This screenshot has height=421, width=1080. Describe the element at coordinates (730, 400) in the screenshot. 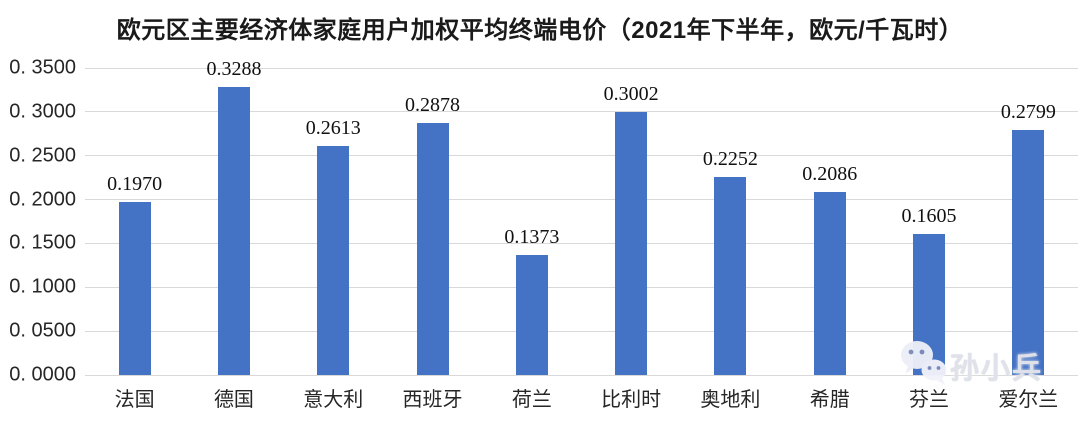

I see `x-axis-label: 奥地利` at that location.